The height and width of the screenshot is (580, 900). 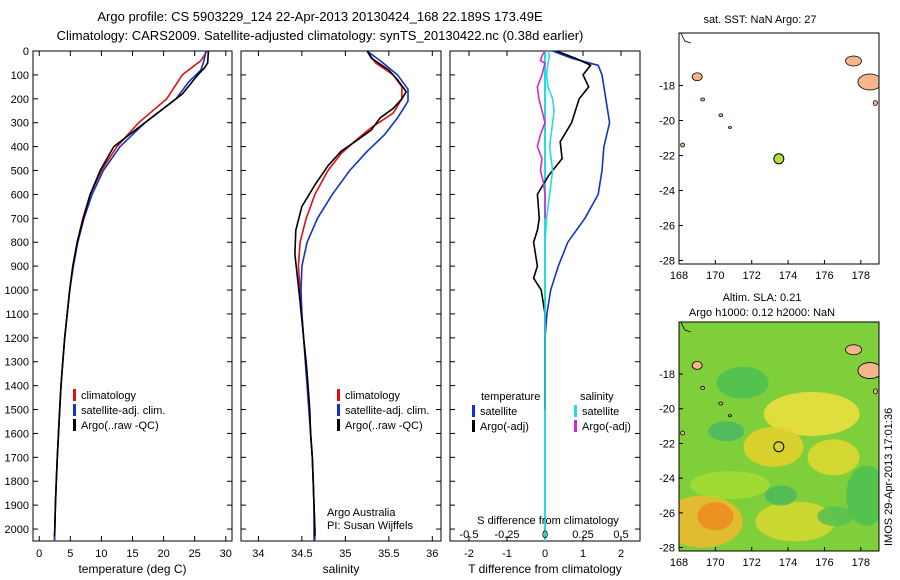 What do you see at coordinates (889, 476) in the screenshot?
I see `timestamp-stamp: IMOS 29-Apr-2013 17:01:36` at bounding box center [889, 476].